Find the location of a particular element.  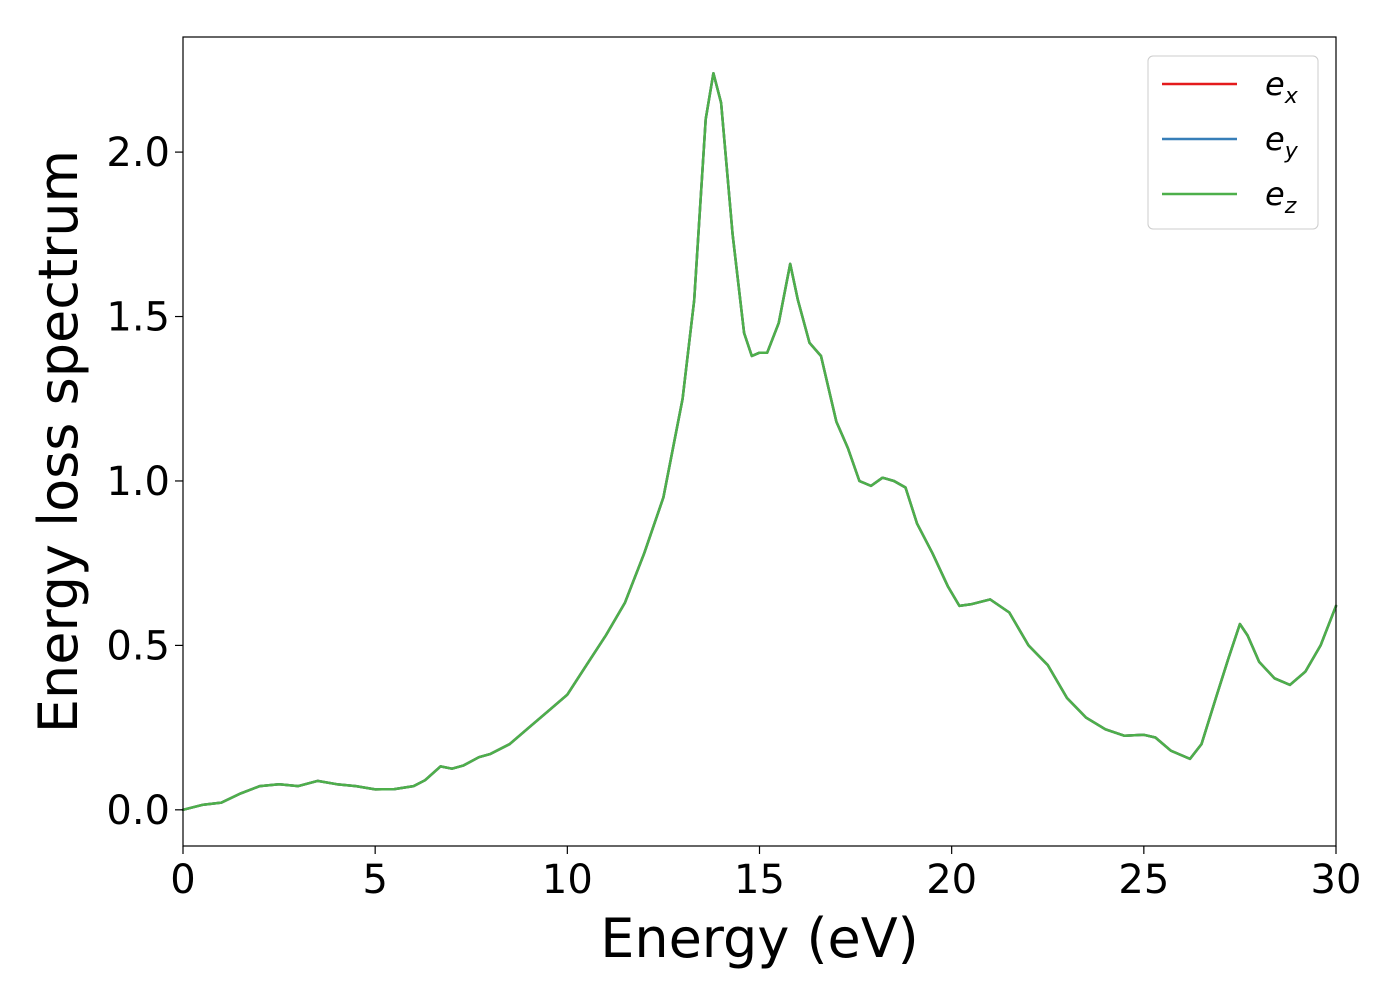

y-tick-label: 0.5 is located at coordinates (138, 646).